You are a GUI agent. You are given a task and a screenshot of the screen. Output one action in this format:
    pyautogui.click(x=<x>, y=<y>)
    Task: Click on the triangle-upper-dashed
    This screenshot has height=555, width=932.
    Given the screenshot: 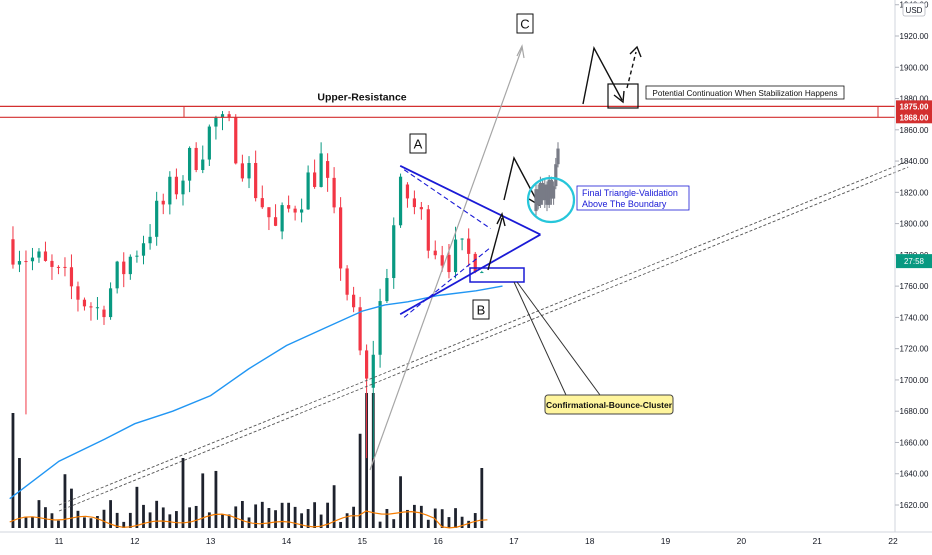 What is the action you would take?
    pyautogui.click(x=447, y=199)
    